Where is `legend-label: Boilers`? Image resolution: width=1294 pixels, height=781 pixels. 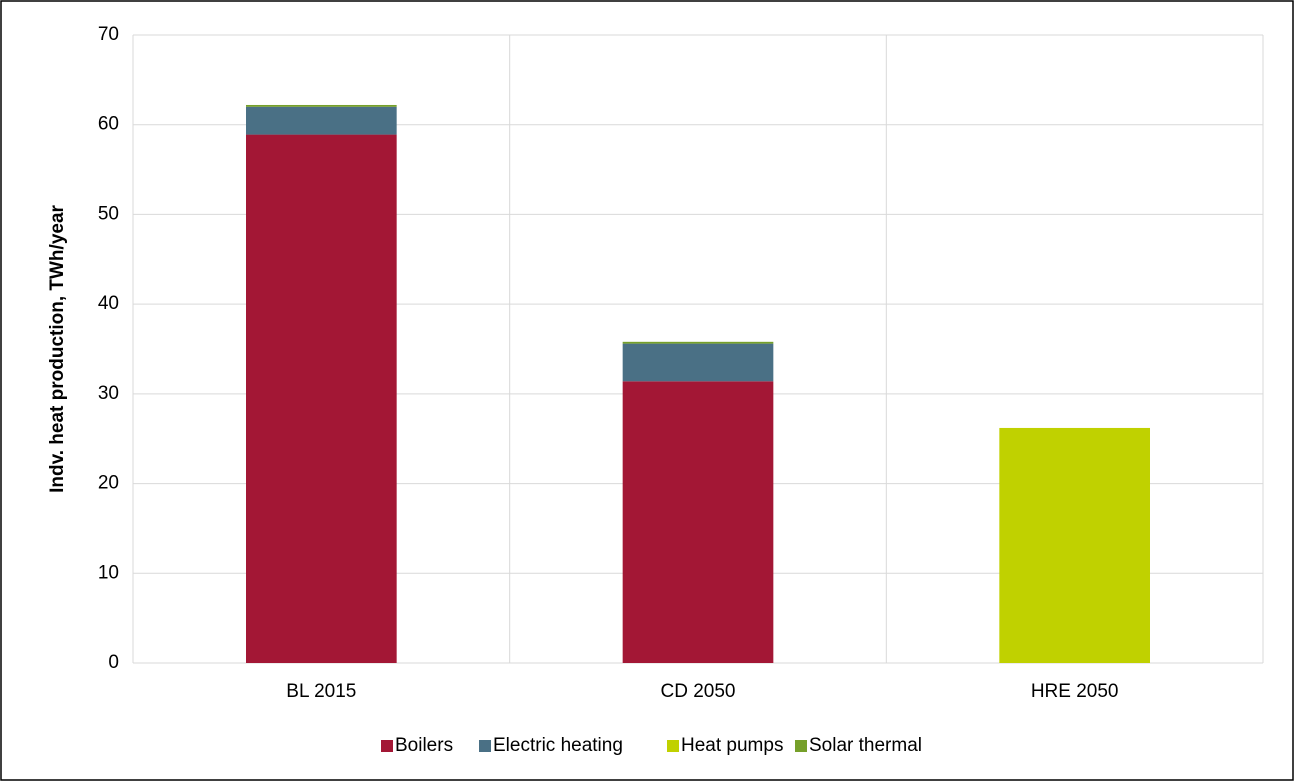 legend-label: Boilers is located at coordinates (424, 745).